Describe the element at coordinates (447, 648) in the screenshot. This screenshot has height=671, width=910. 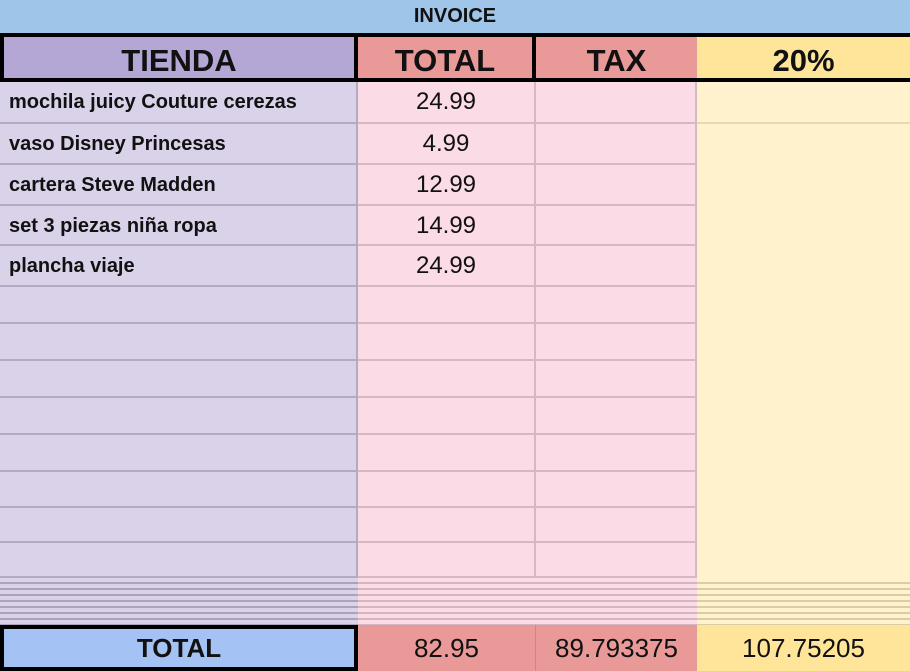
I see `totals-total: 82.95` at that location.